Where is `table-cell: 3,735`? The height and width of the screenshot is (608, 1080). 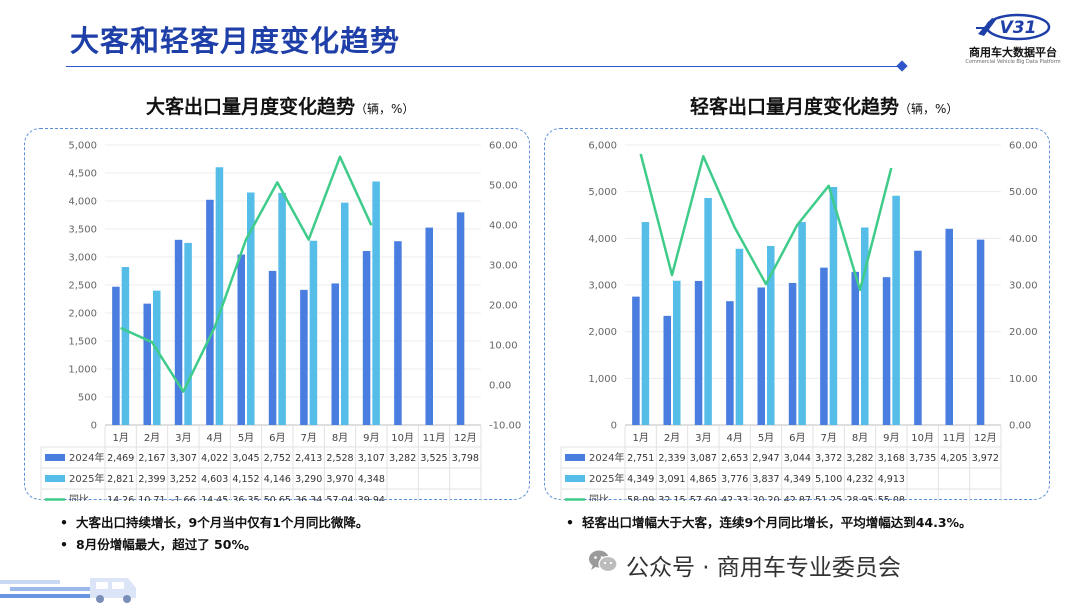
table-cell: 3,735 is located at coordinates (922, 458).